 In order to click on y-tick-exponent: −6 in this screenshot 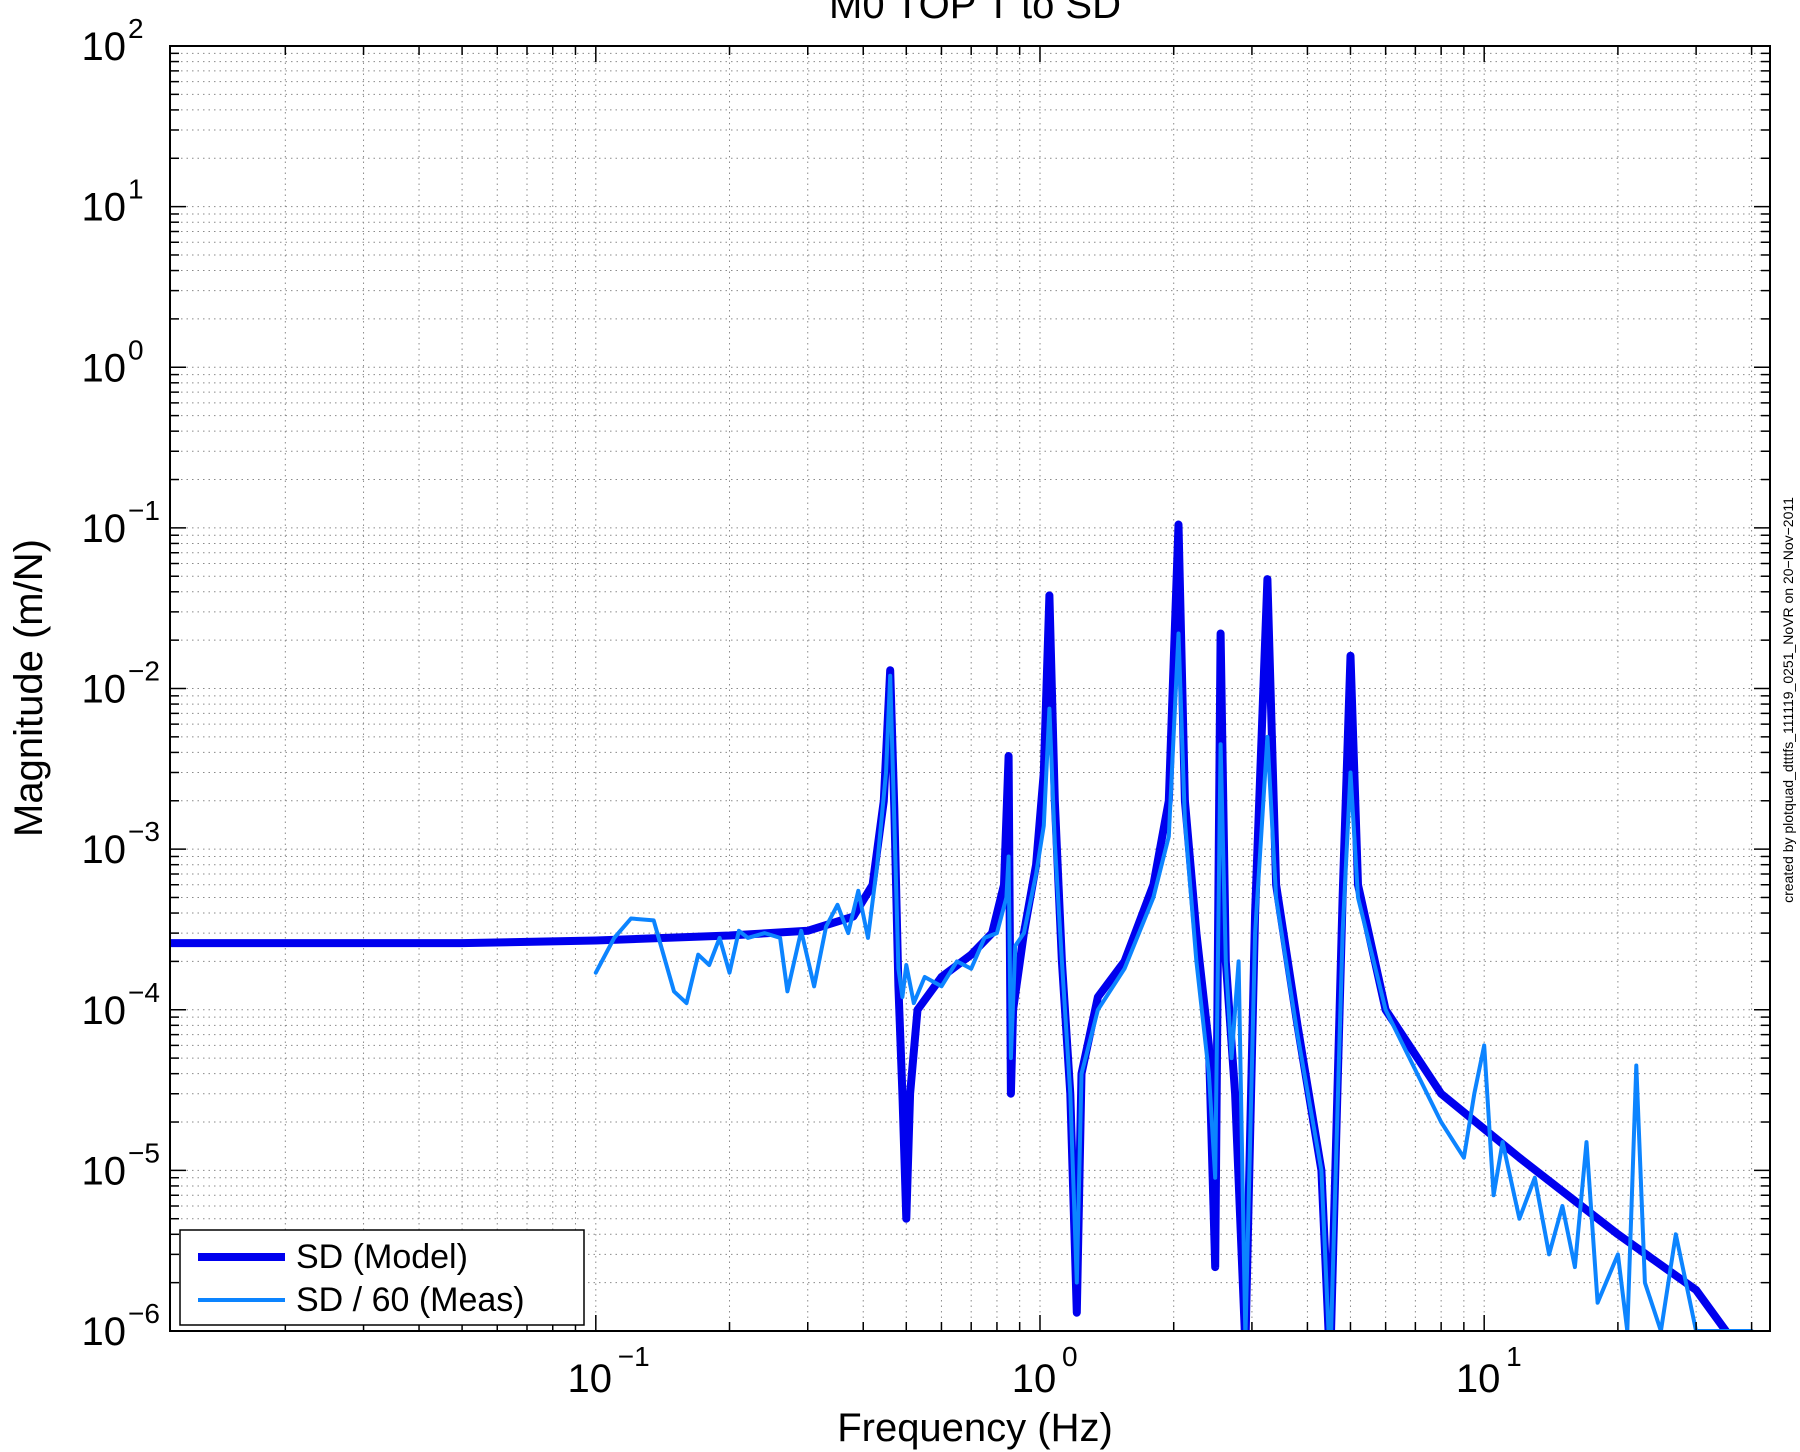, I will do `click(144, 1313)`.